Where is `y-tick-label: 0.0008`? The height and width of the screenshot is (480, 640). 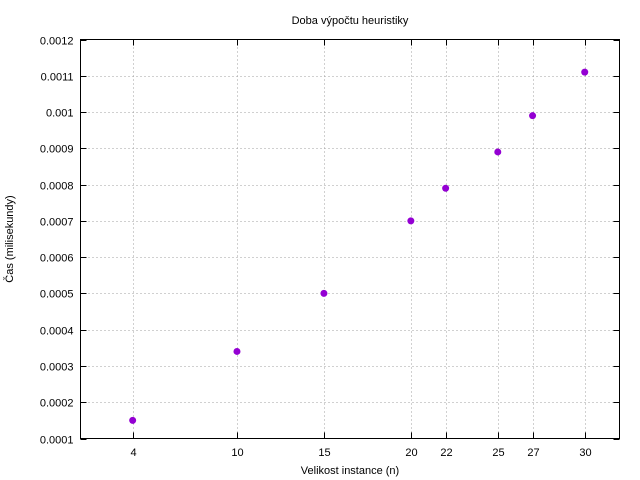 y-tick-label: 0.0008 is located at coordinates (57, 187).